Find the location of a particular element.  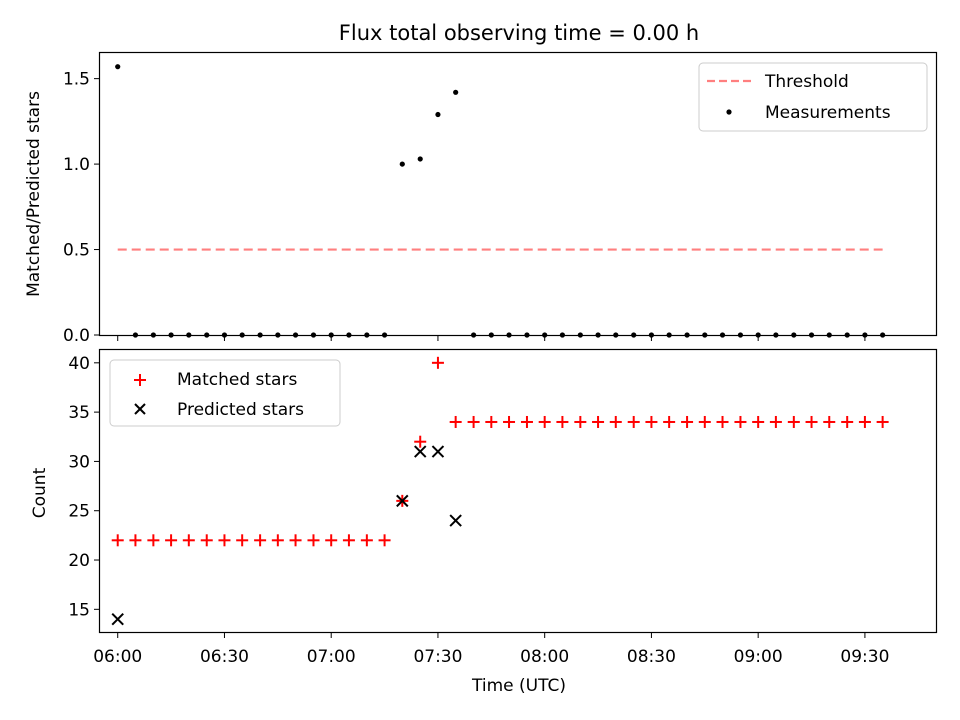

measurements-legend-swatch is located at coordinates (729, 112).